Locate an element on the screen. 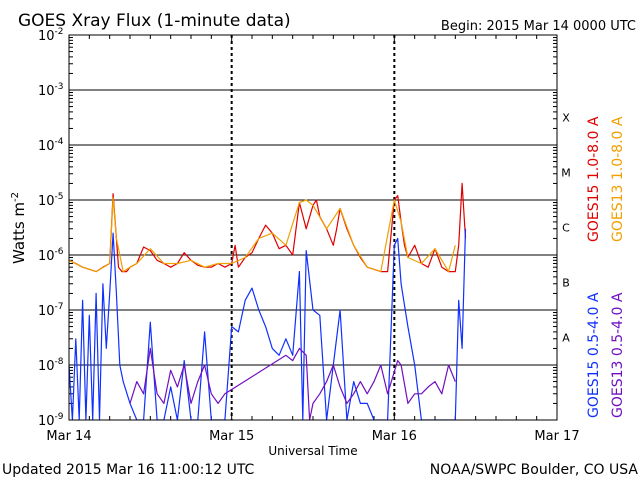 Image resolution: width=640 pixels, height=480 pixels. x-tick-label: Mar 15 is located at coordinates (231, 436).